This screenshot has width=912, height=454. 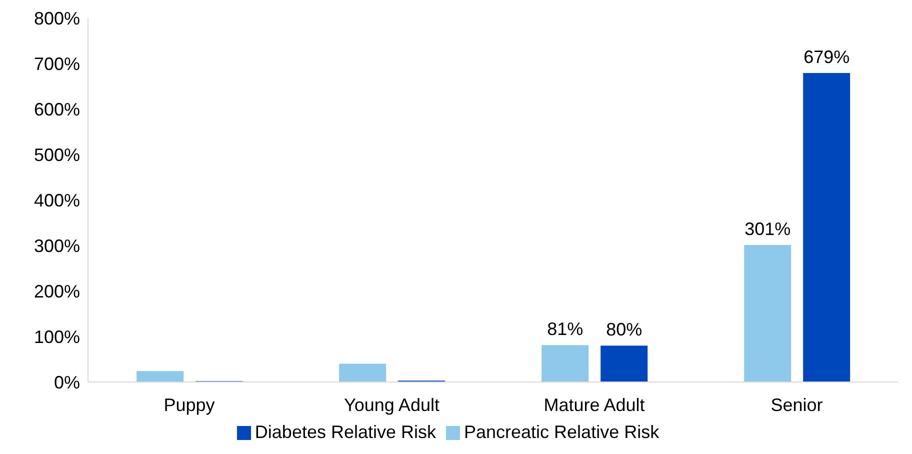 What do you see at coordinates (67, 382) in the screenshot?
I see `y-tick-label: 0%` at bounding box center [67, 382].